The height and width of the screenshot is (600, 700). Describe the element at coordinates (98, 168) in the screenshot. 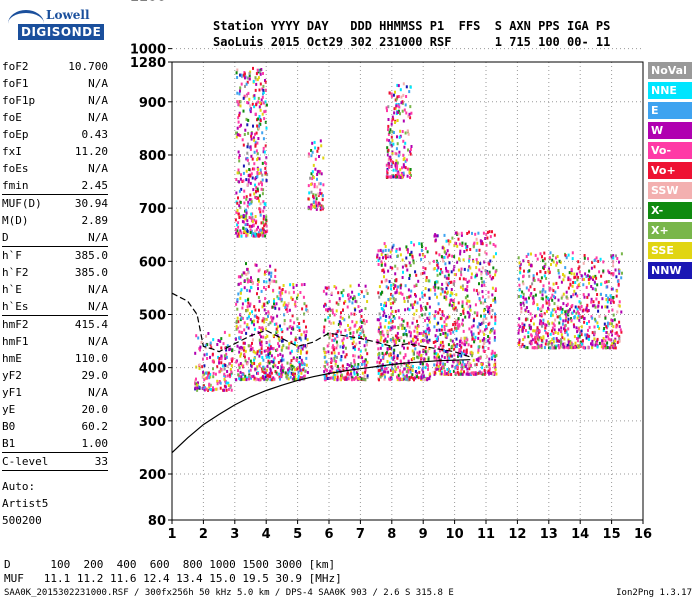

I see `param-value: N/A` at that location.